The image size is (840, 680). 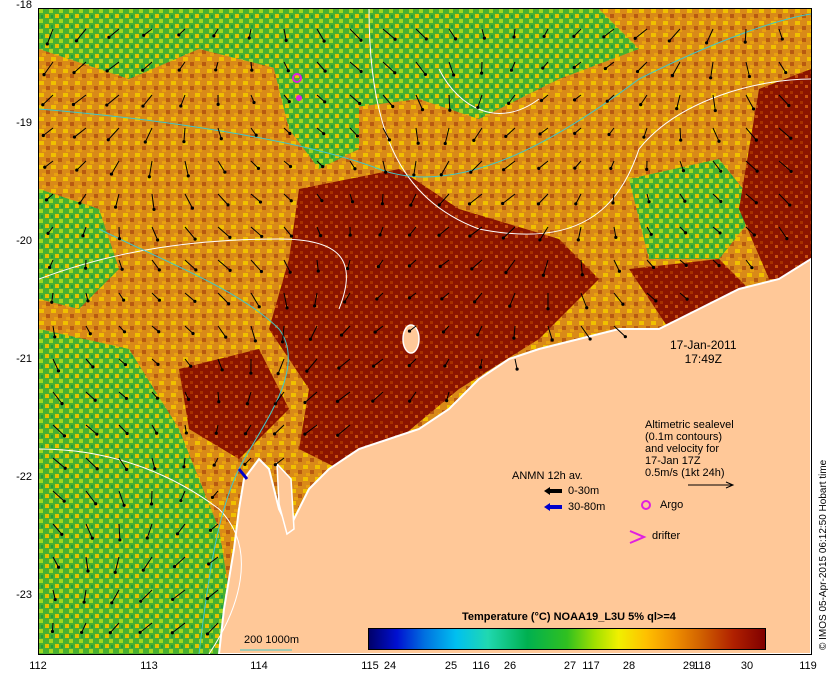 I want to click on anmn-legend-title: ANMN 12h av., so click(x=547, y=476).